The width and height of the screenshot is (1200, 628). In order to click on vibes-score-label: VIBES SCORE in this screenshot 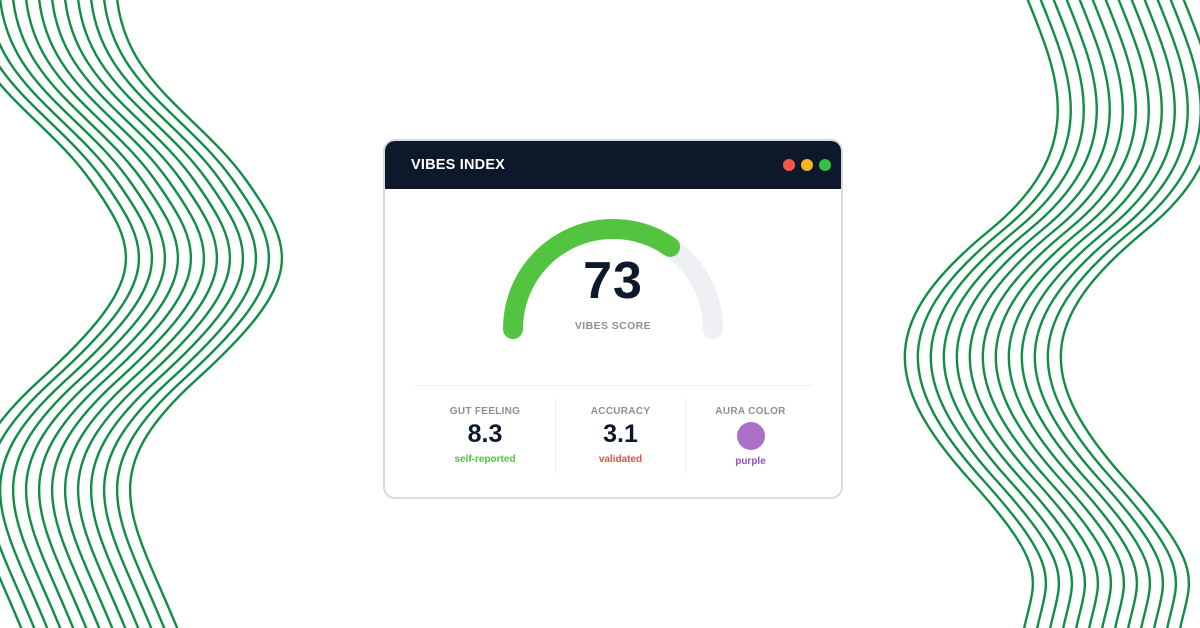, I will do `click(613, 326)`.